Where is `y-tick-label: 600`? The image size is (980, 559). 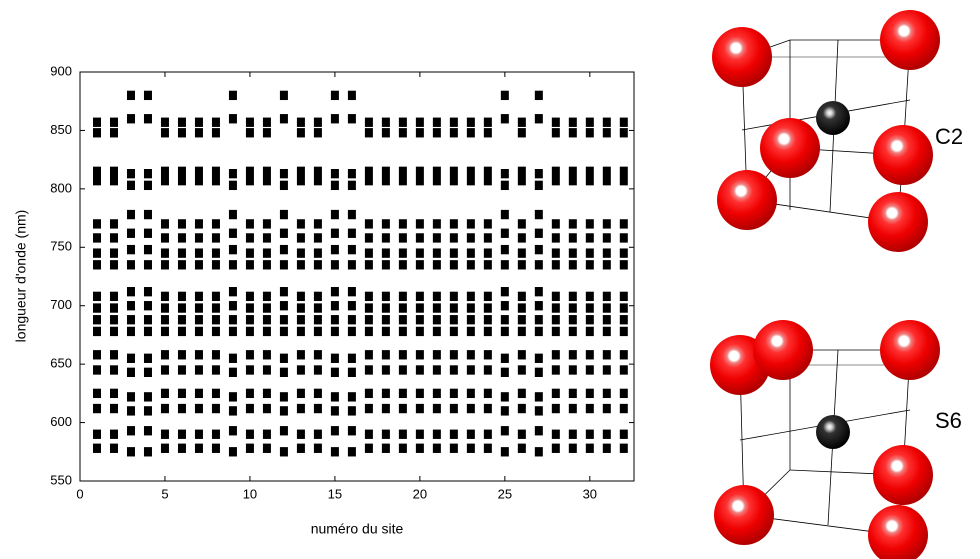 y-tick-label: 600 is located at coordinates (61, 421).